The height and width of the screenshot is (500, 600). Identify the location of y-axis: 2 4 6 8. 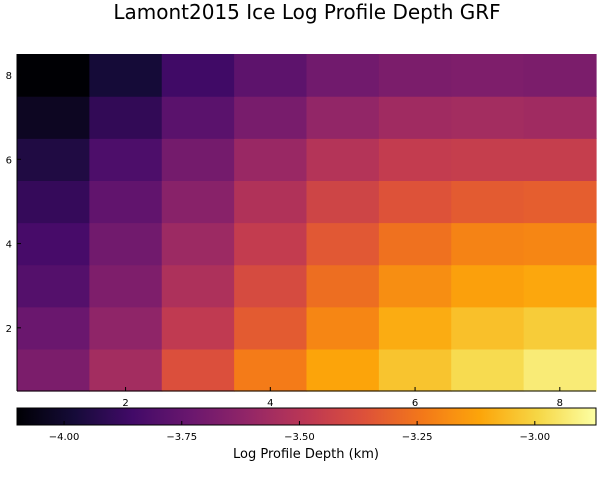
(13, 203).